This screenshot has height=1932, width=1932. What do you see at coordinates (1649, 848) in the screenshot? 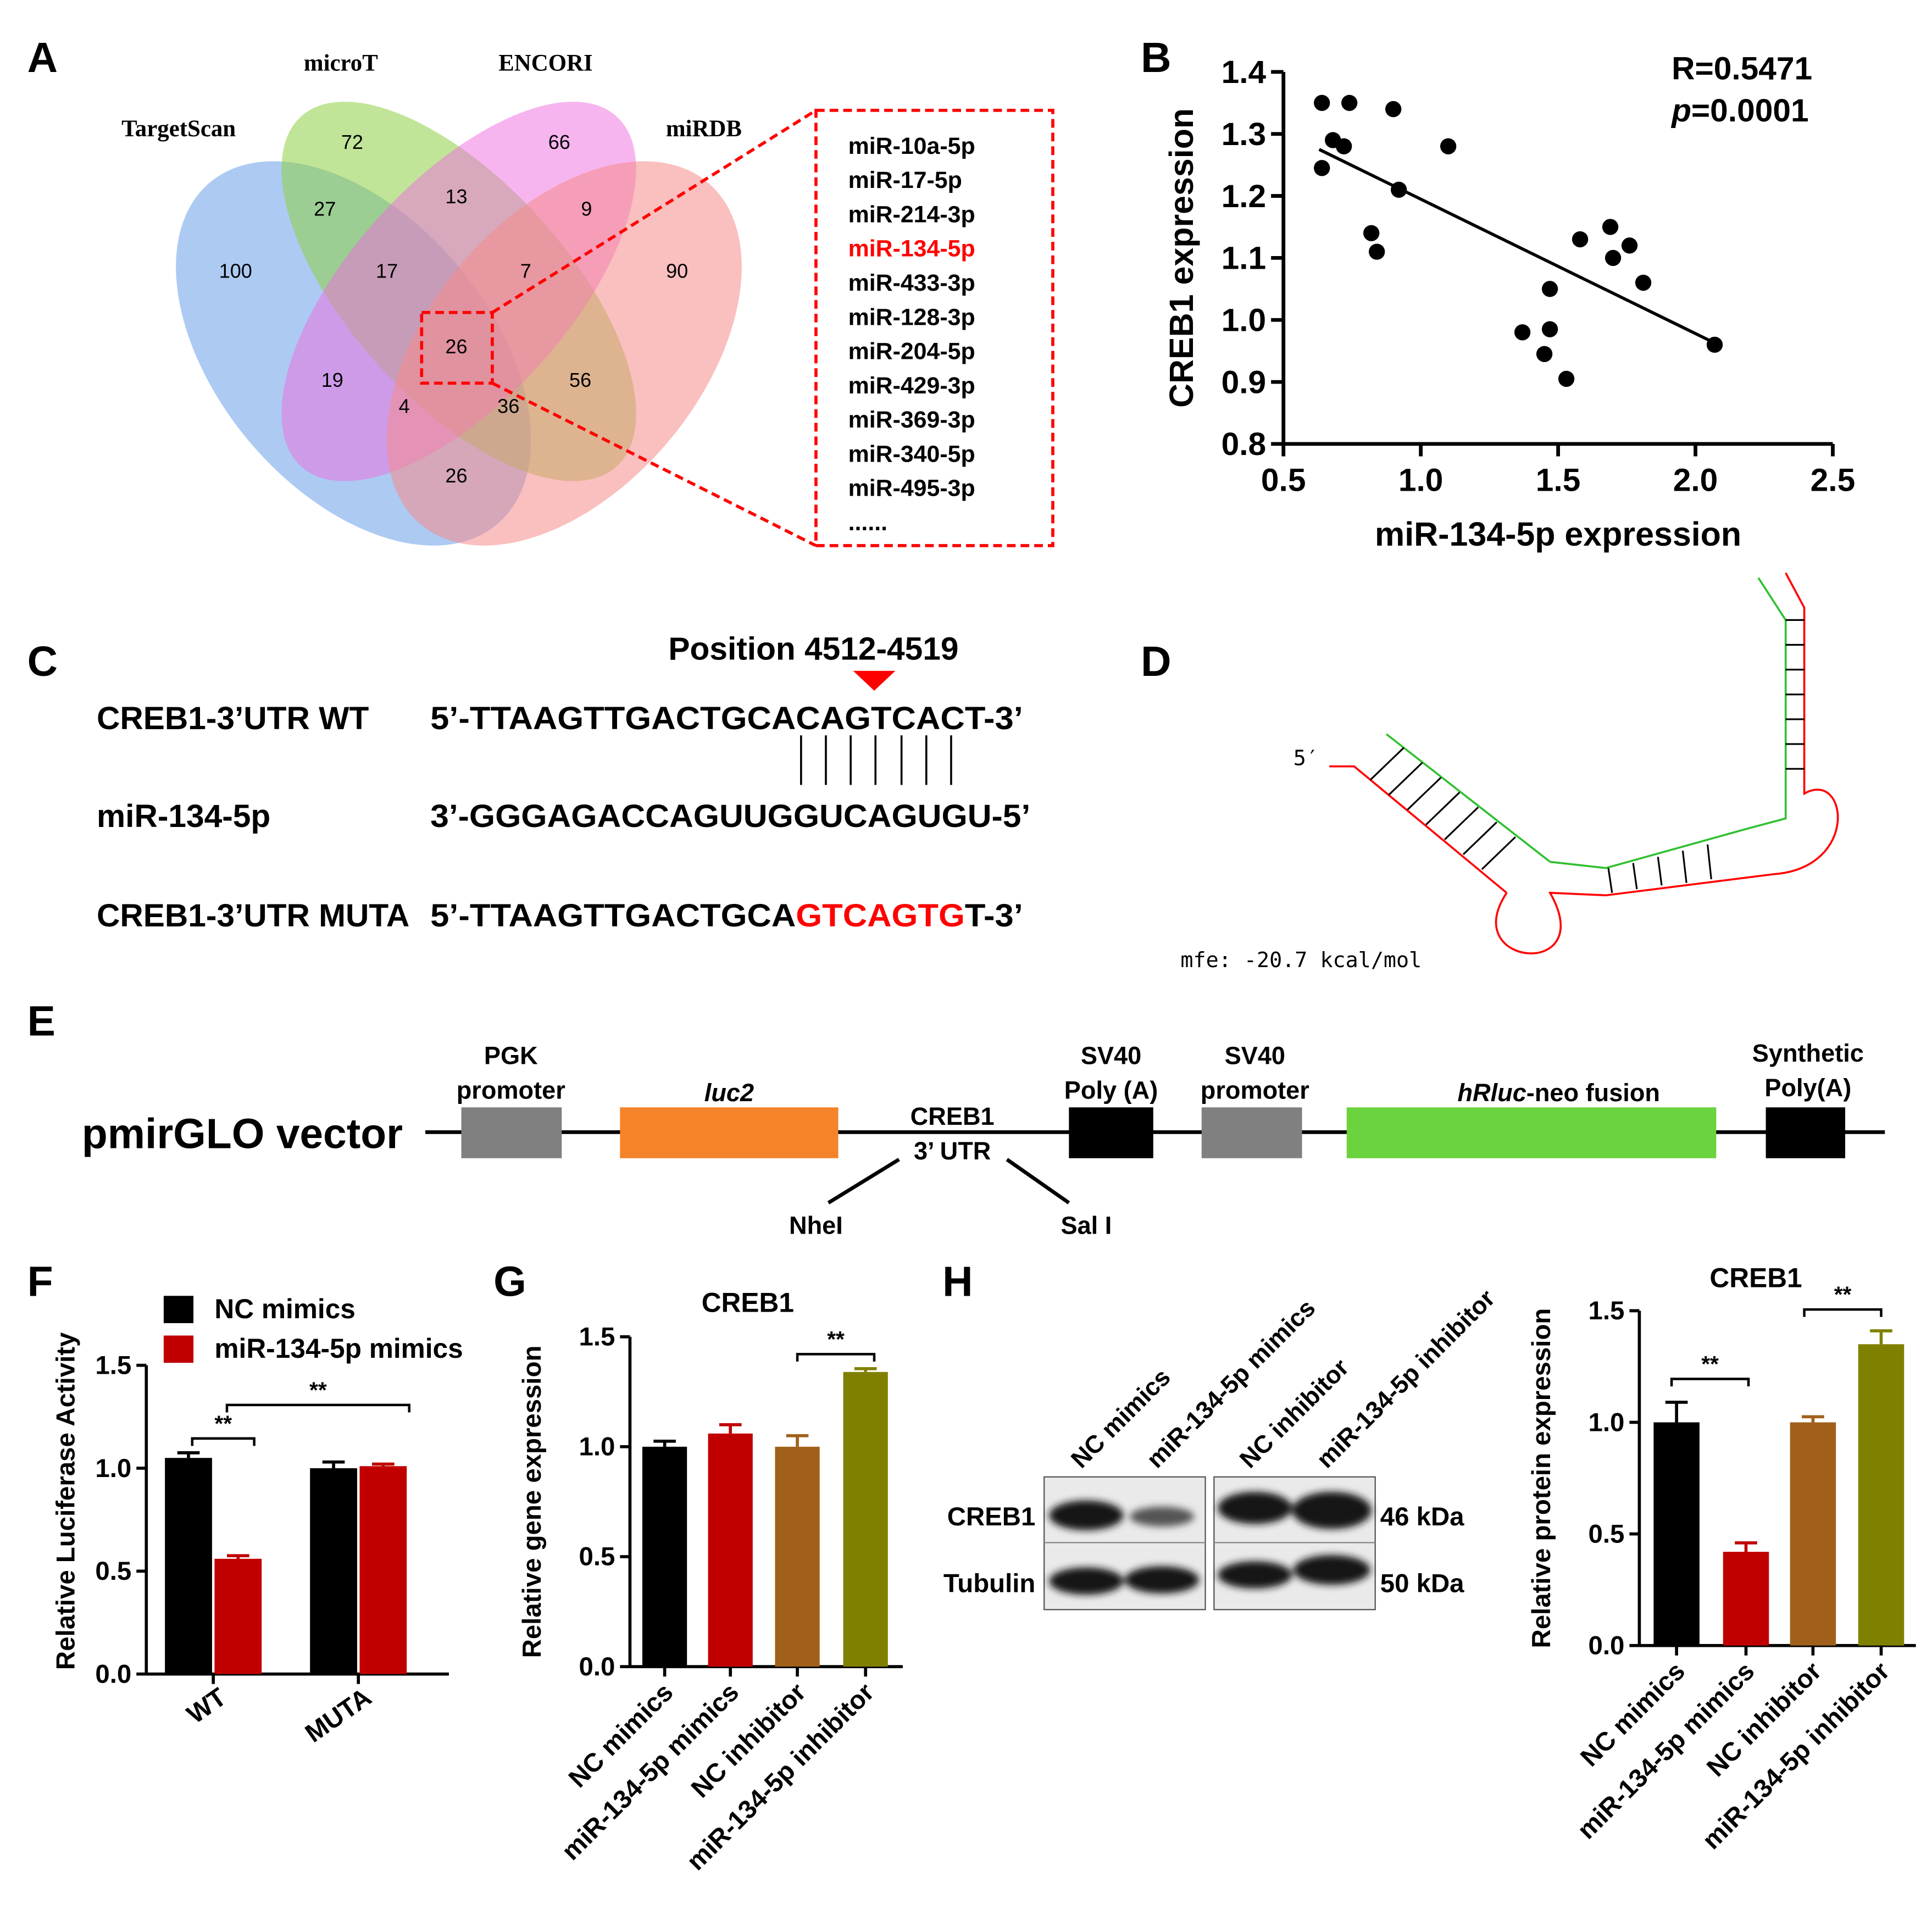
I see `target-strand-mid` at bounding box center [1649, 848].